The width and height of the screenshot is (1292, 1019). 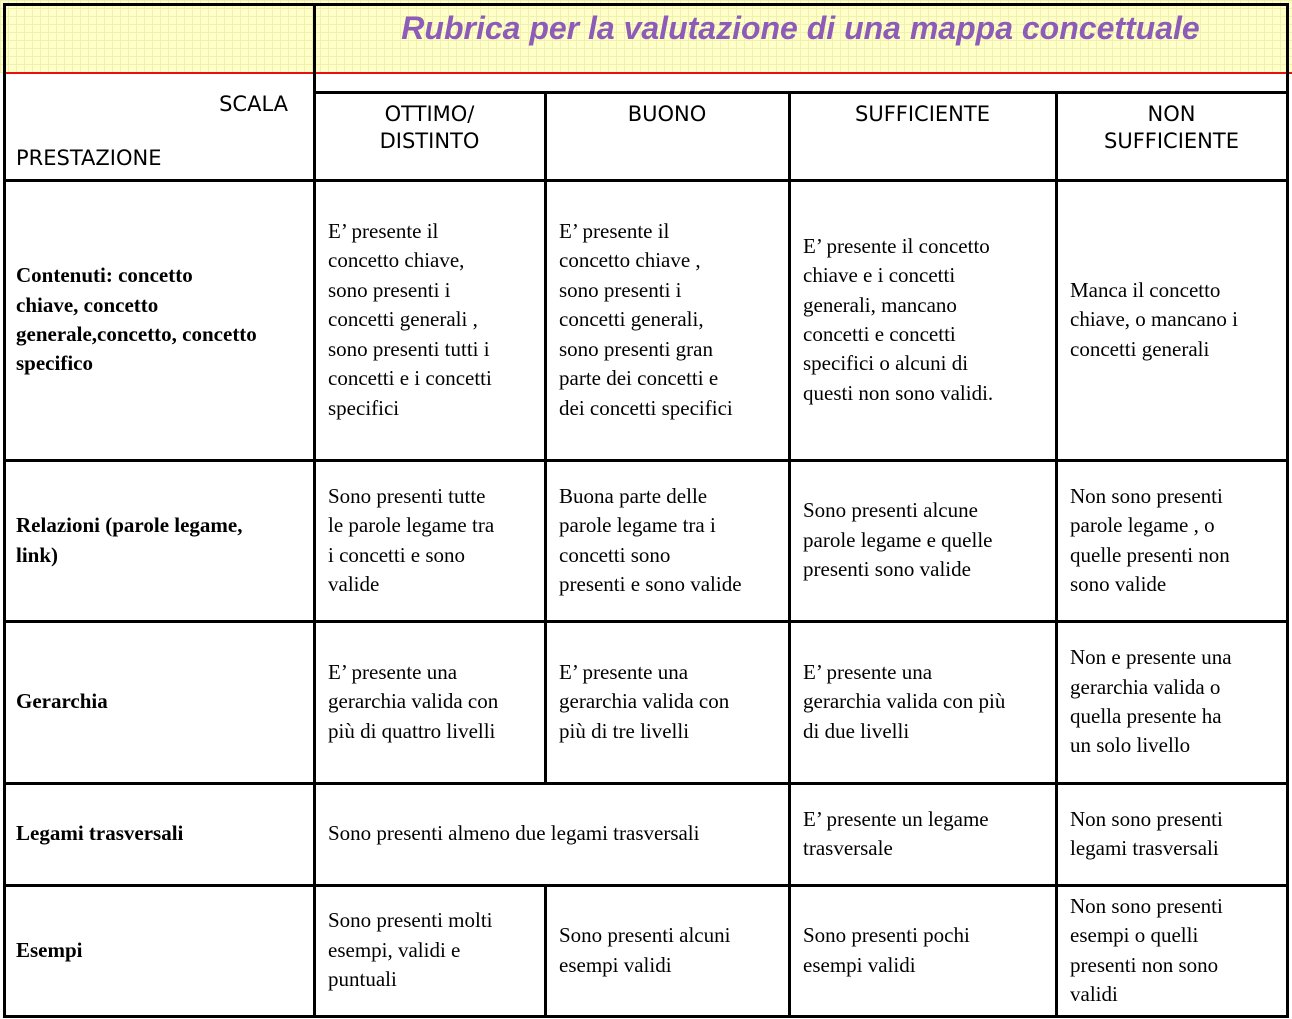 I want to click on title-divider, so click(x=648, y=73).